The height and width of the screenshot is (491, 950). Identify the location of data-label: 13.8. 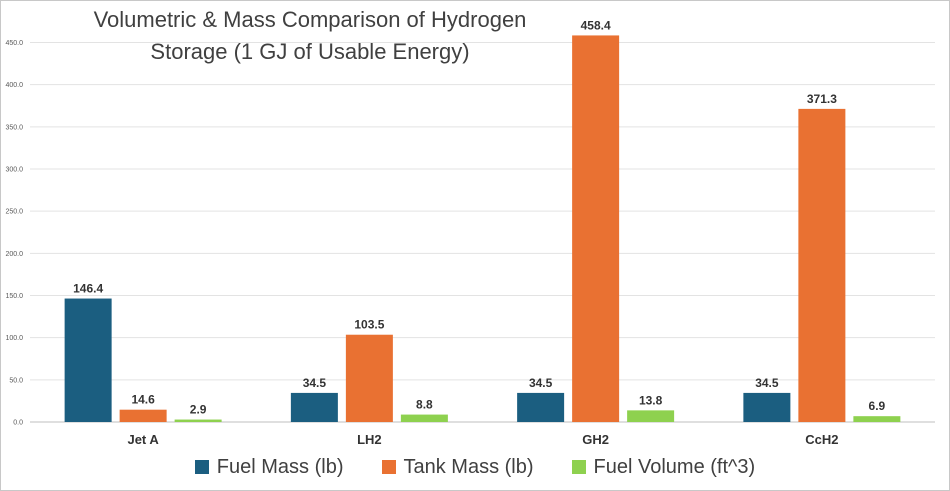
(651, 400).